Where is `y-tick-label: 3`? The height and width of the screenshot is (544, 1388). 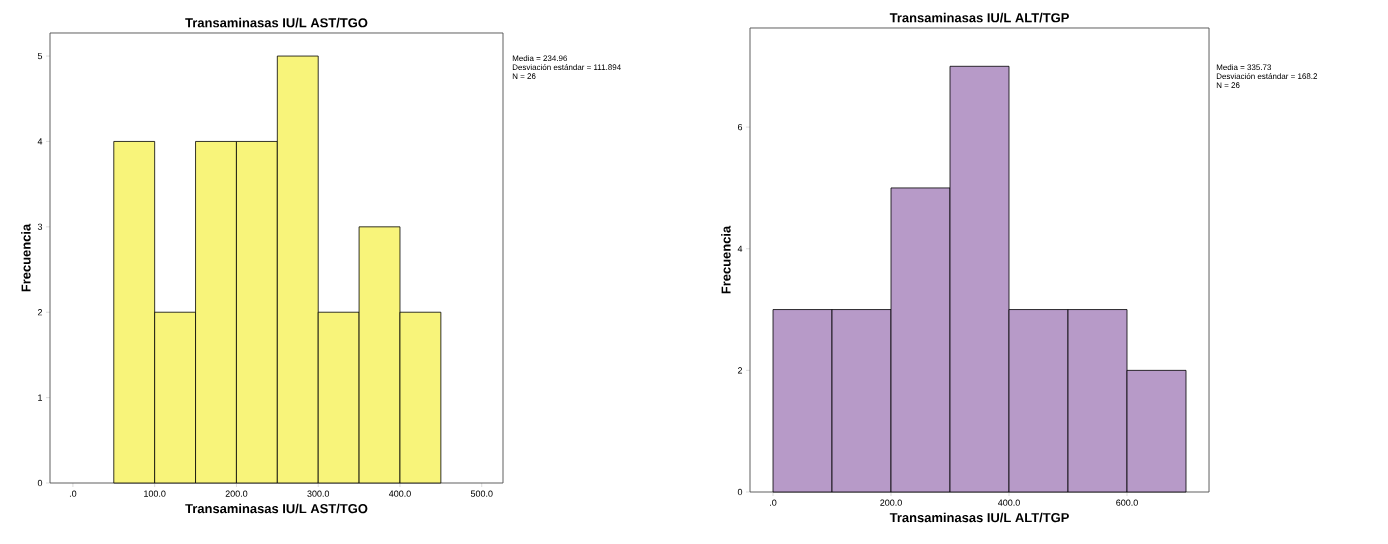
y-tick-label: 3 is located at coordinates (40, 227).